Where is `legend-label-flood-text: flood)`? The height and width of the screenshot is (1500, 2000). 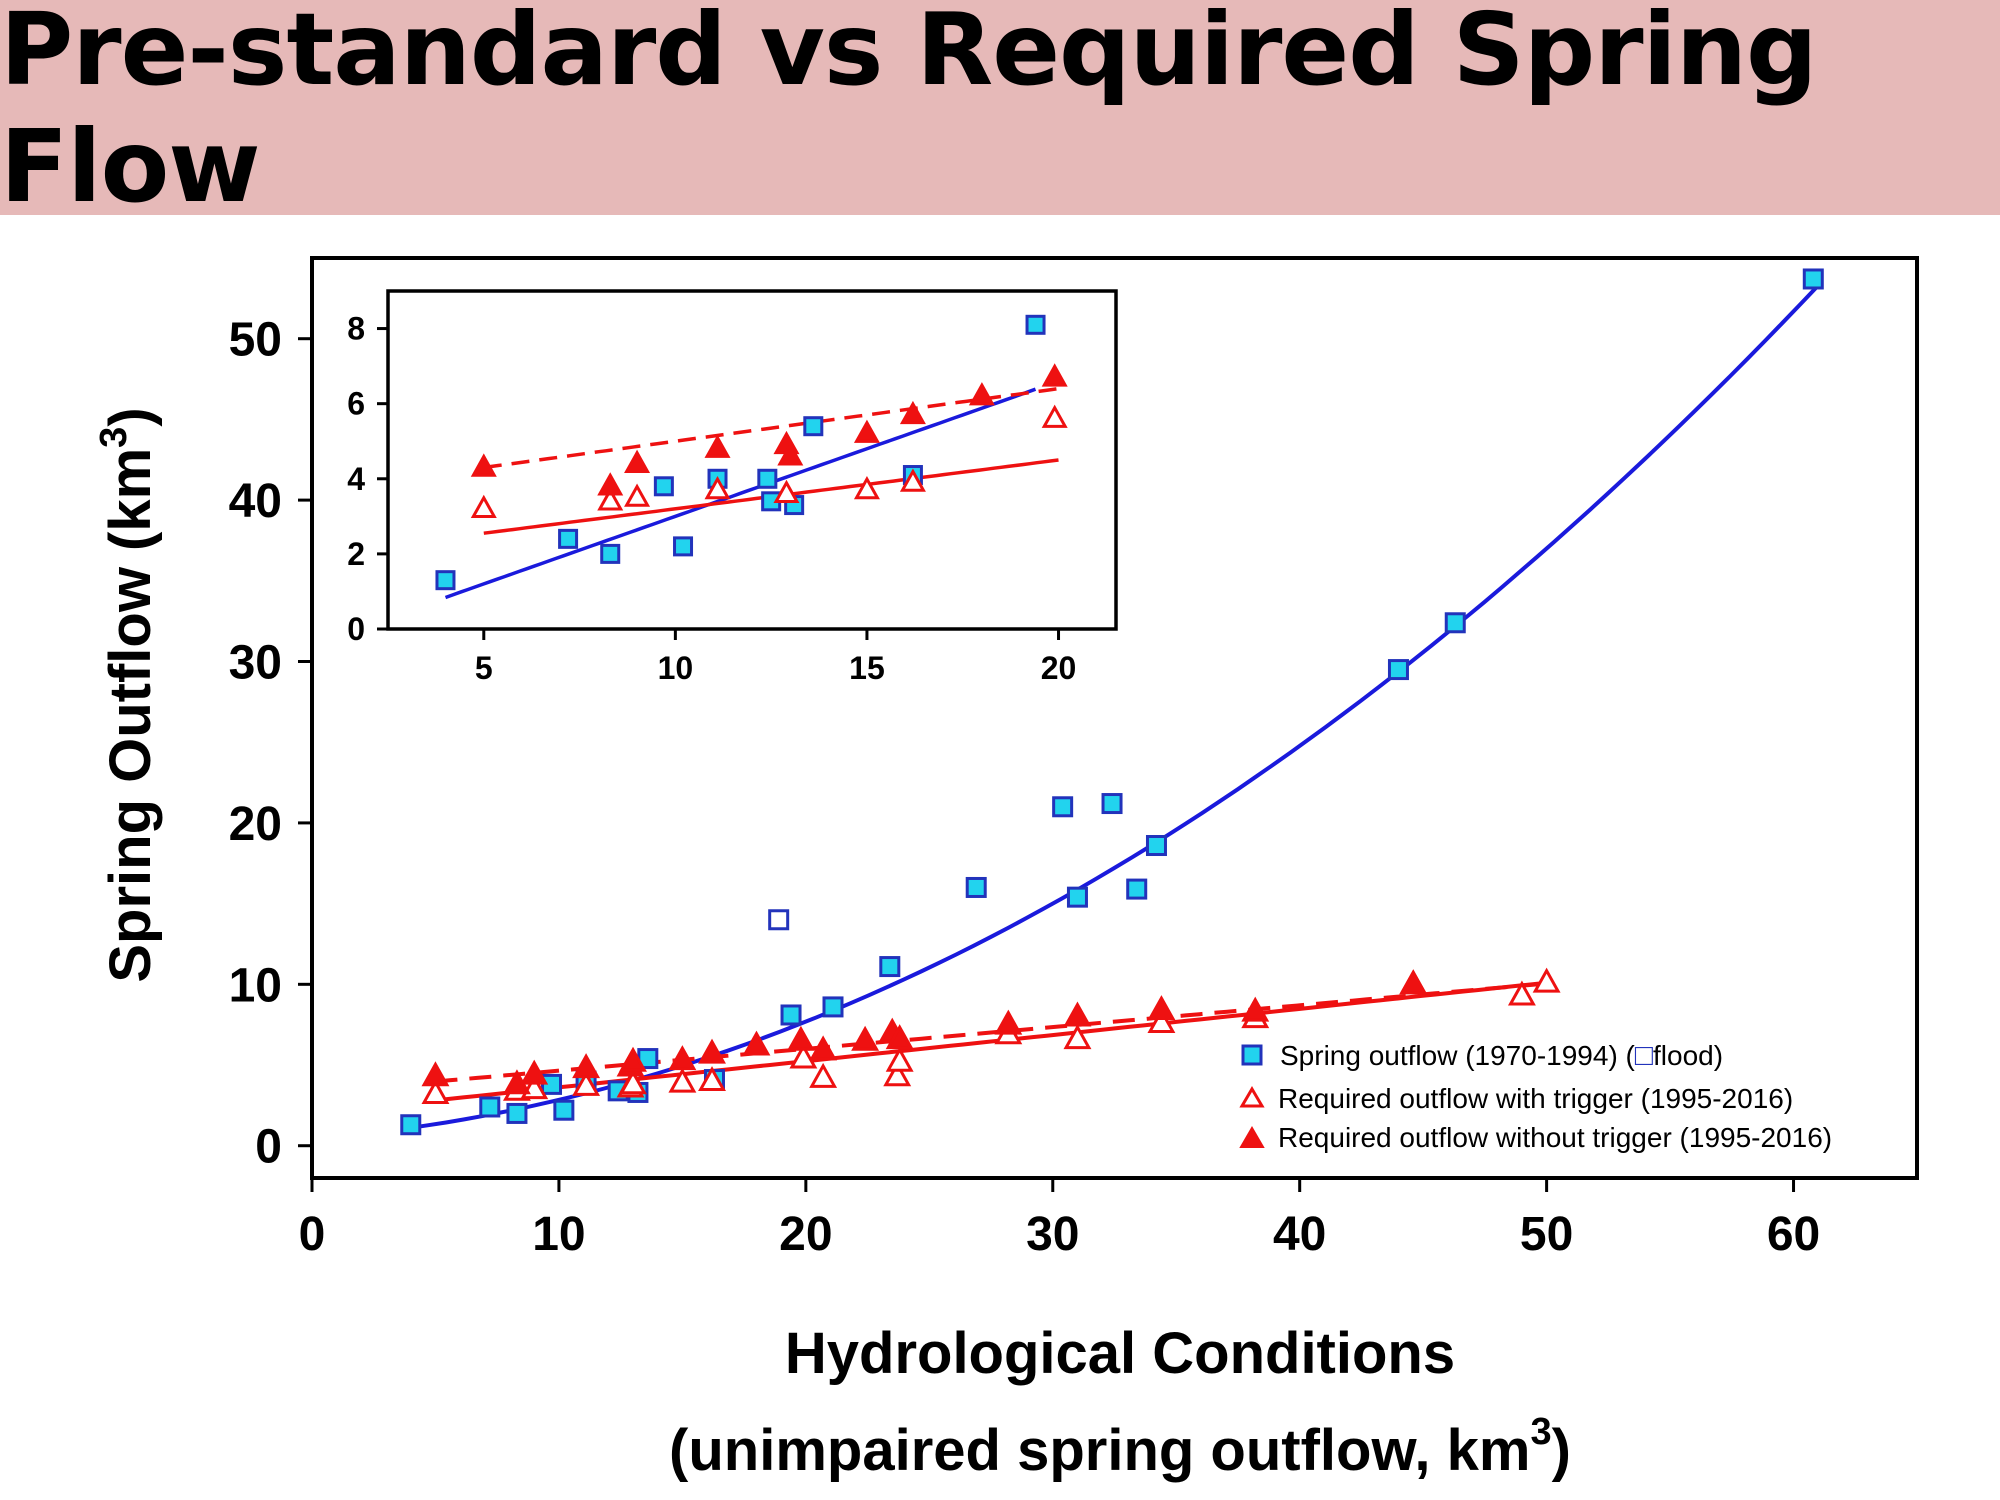 legend-label-flood-text: flood) is located at coordinates (1688, 1055).